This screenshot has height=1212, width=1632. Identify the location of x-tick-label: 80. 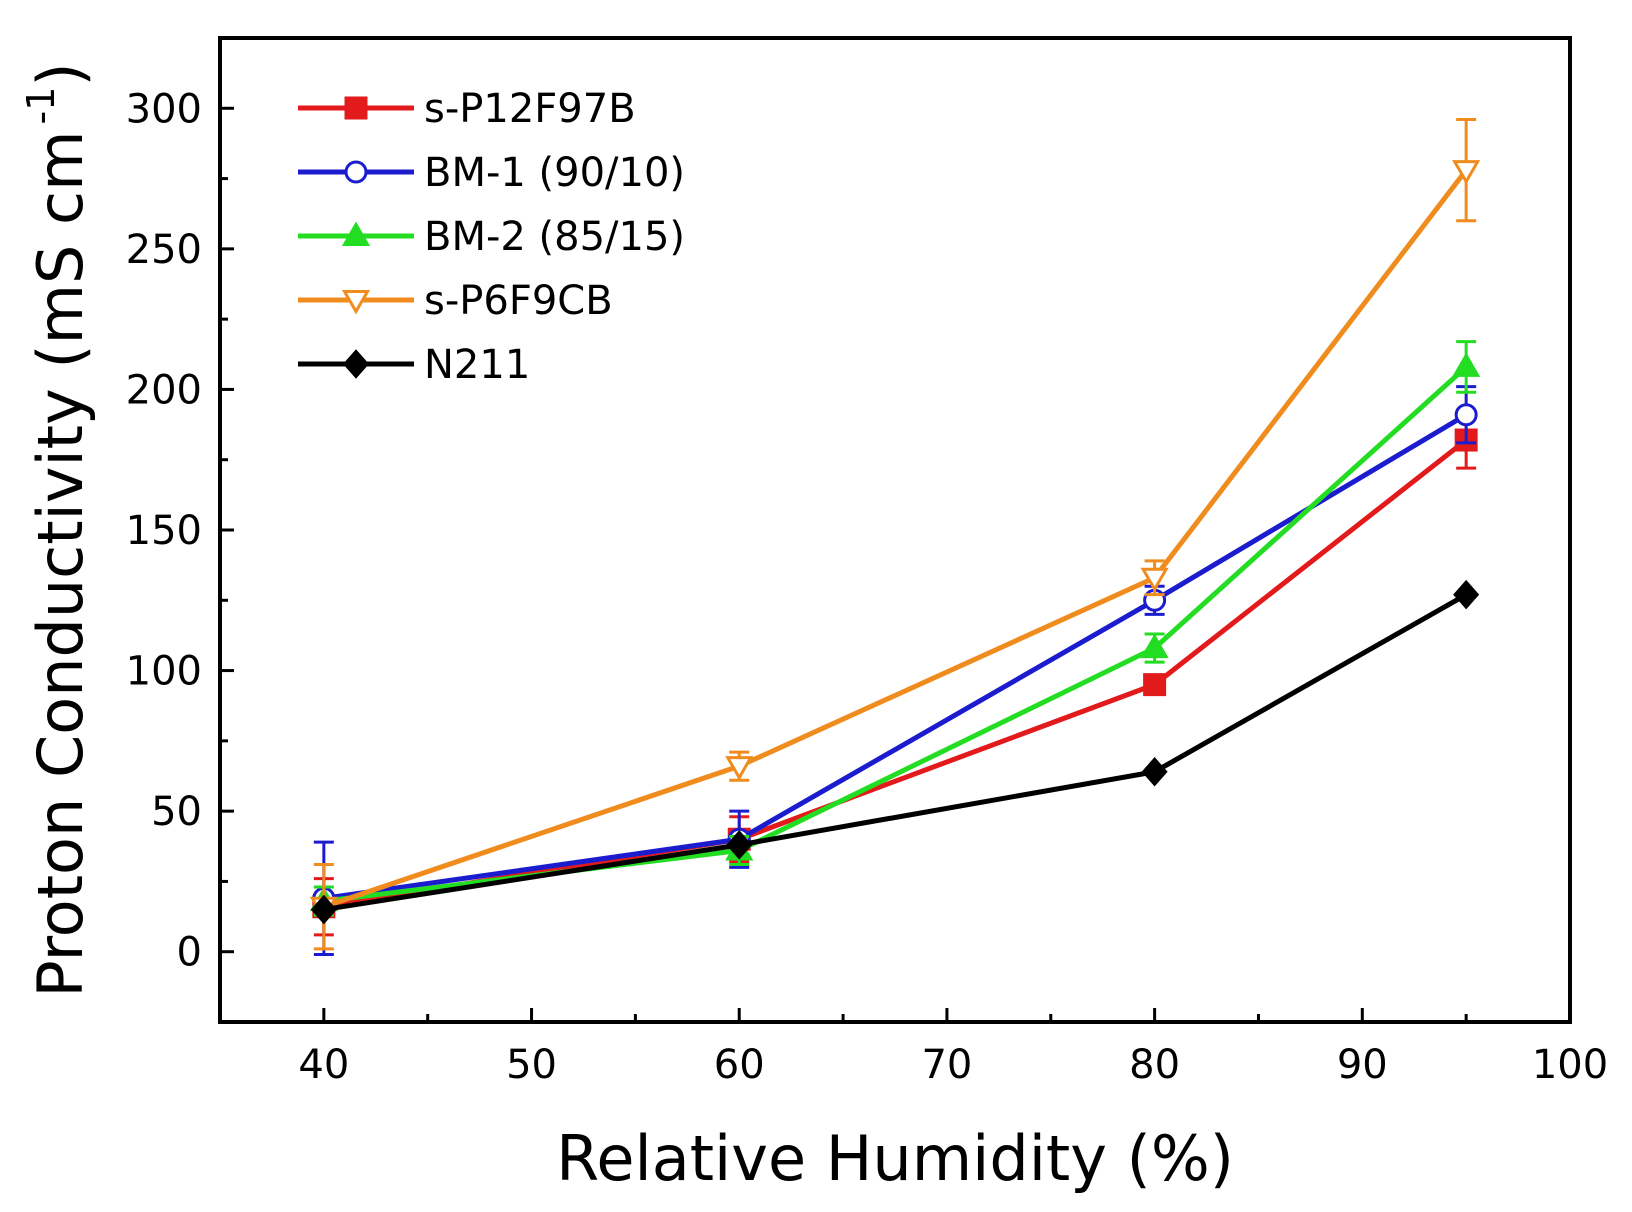
(1154, 1065).